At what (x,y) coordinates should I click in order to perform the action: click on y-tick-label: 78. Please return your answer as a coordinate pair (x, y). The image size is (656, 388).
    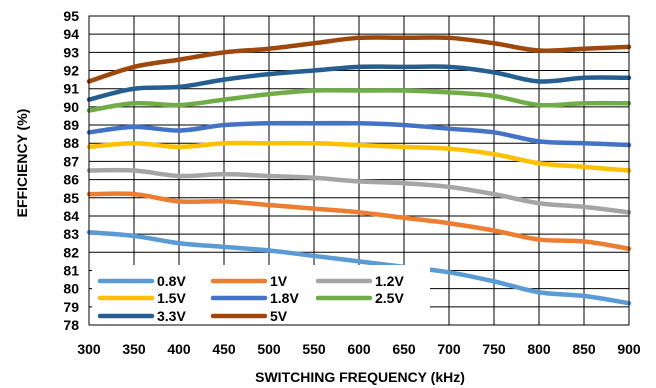
    Looking at the image, I should click on (71, 325).